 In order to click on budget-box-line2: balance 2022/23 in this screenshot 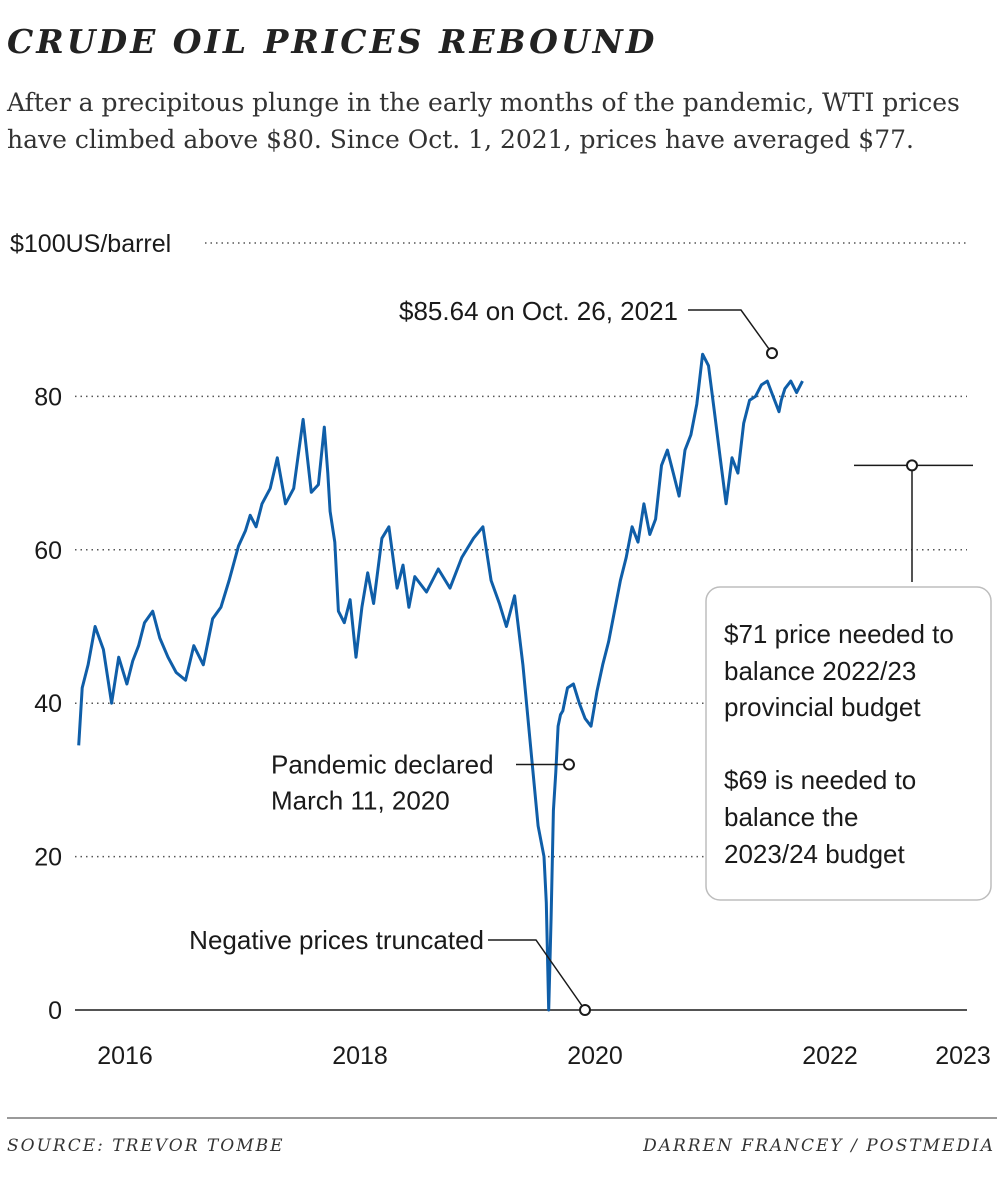, I will do `click(820, 671)`.